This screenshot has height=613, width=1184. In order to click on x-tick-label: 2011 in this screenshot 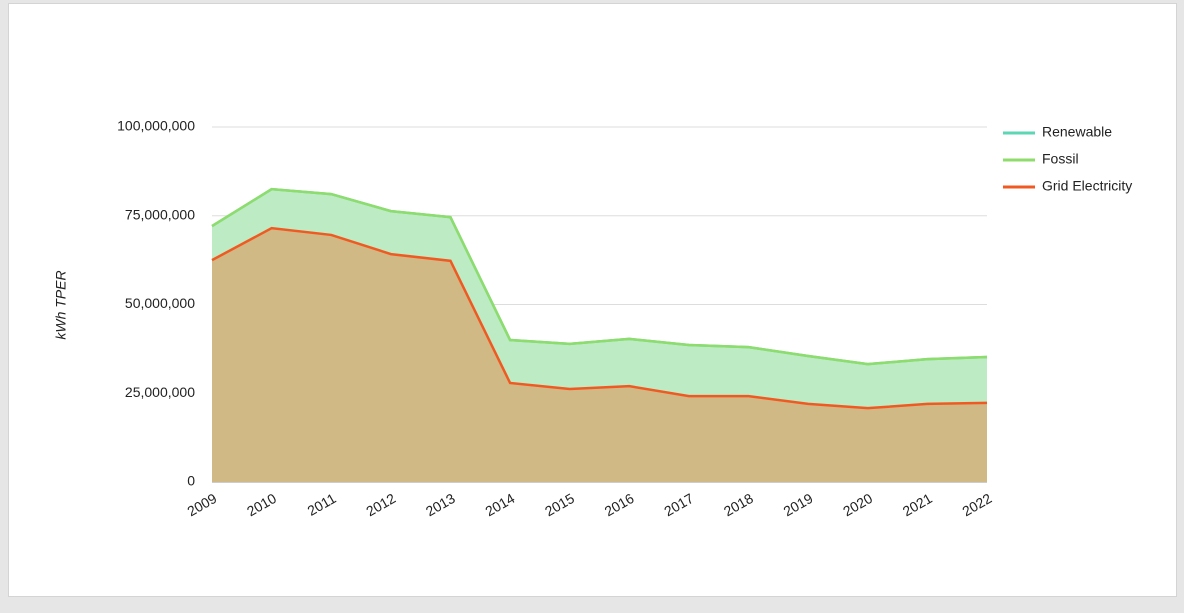, I will do `click(322, 504)`.